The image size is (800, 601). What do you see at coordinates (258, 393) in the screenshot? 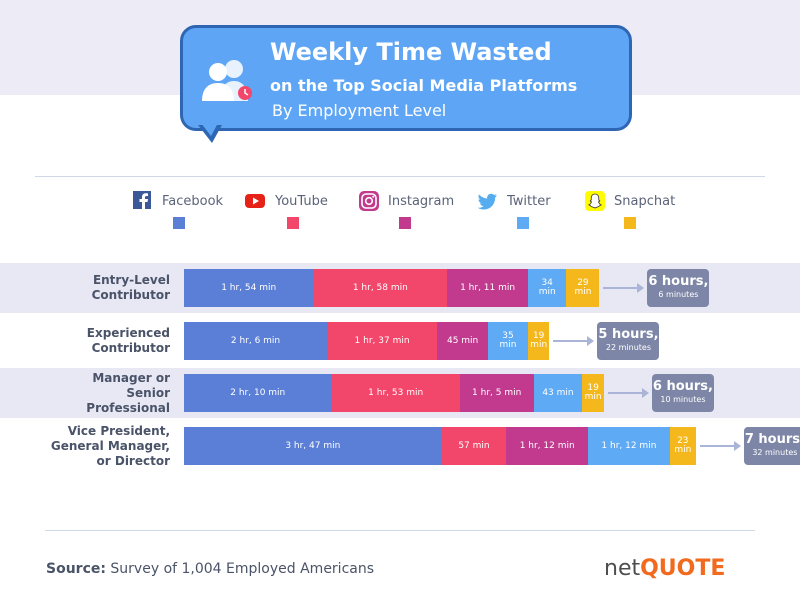
I see `bar-segment-facebook: 2 hr, 10 min` at bounding box center [258, 393].